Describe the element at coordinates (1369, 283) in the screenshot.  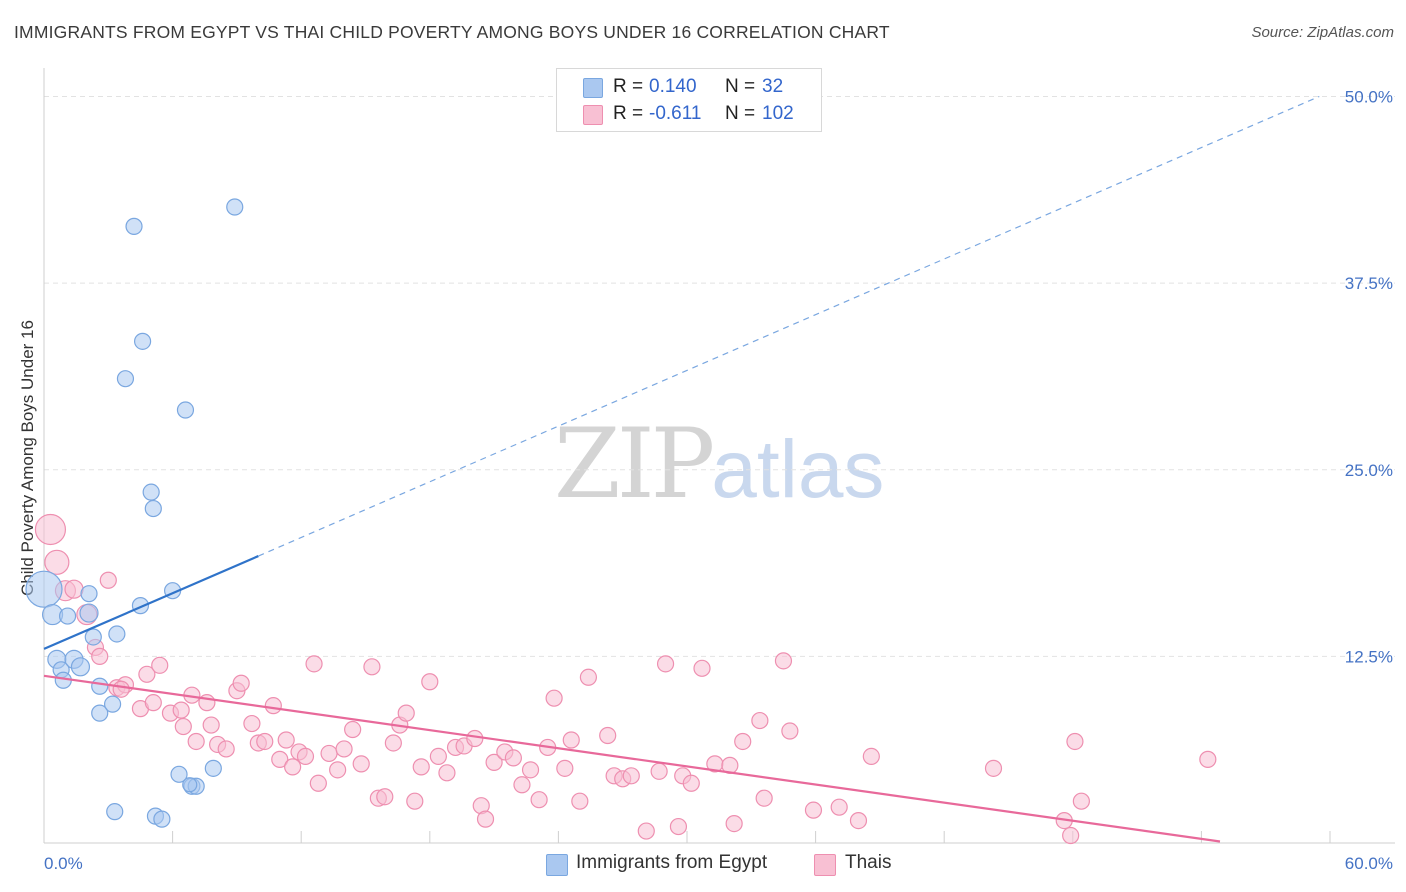
I see `y-tick-label: 37.5%` at that location.